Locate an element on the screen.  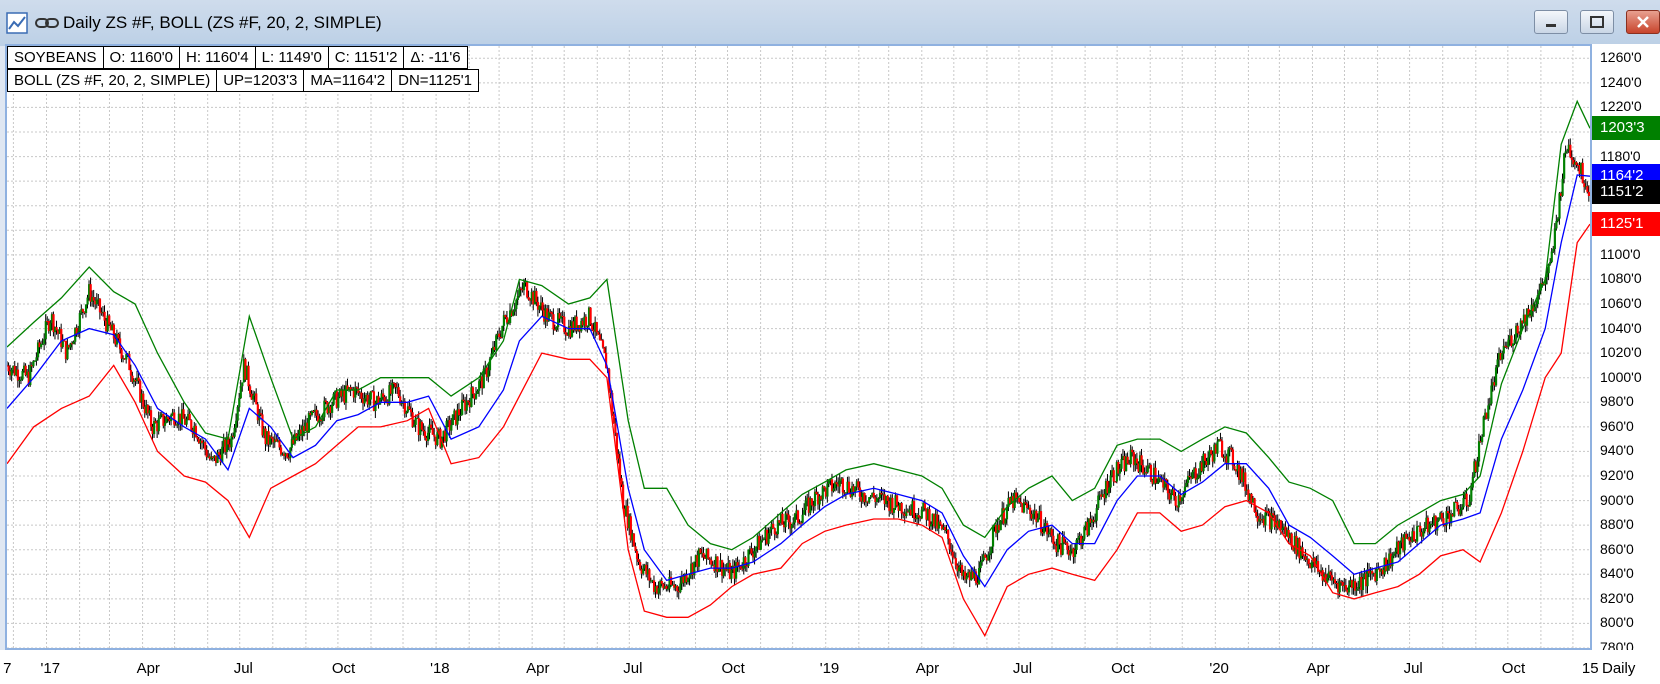
close-button is located at coordinates (1643, 22).